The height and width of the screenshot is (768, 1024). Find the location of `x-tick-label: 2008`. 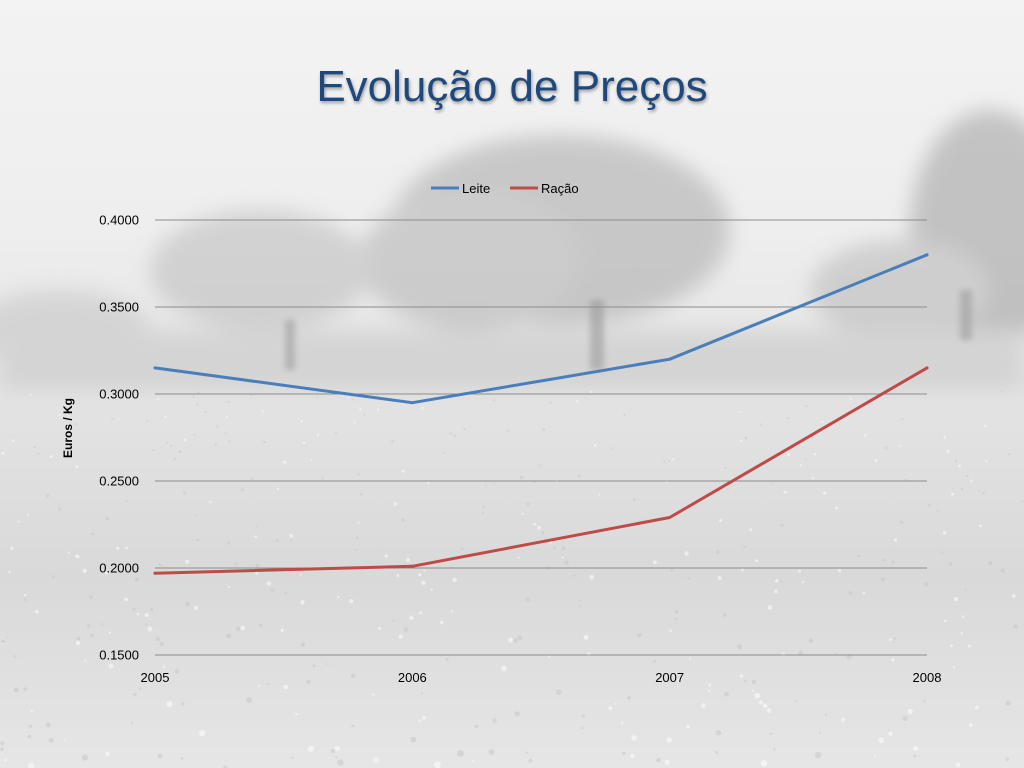

x-tick-label: 2008 is located at coordinates (927, 677).